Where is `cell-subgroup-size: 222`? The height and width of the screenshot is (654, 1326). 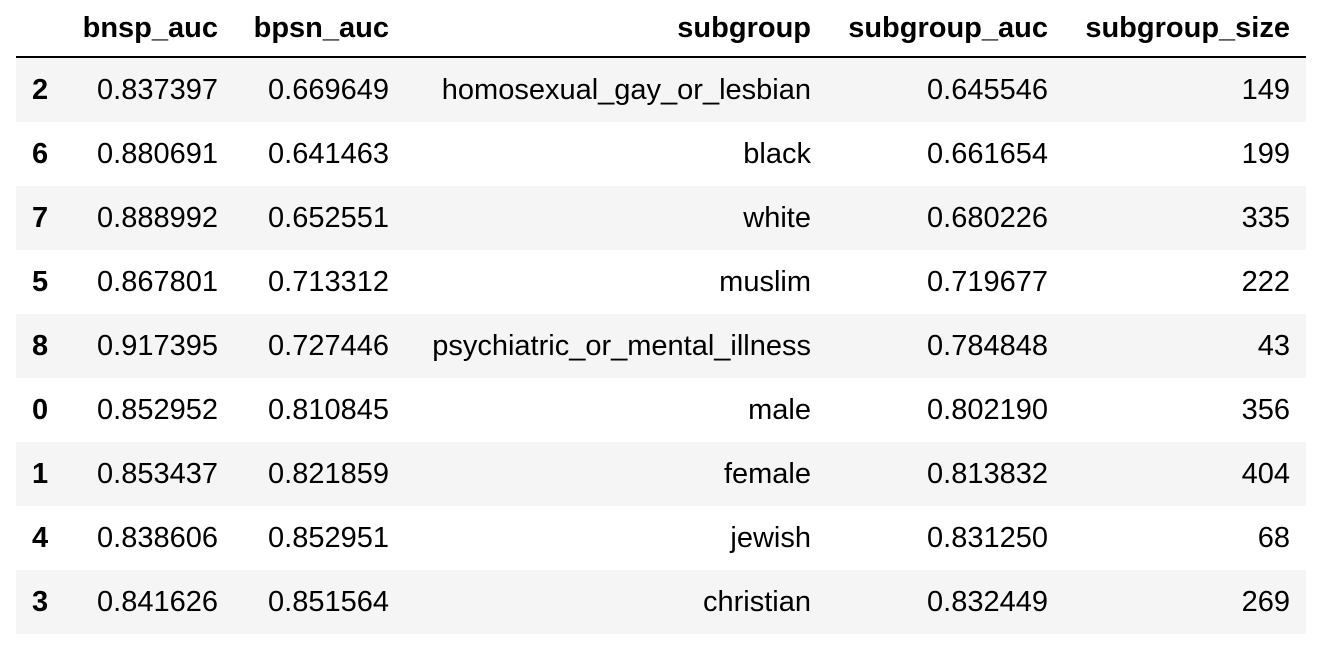 cell-subgroup-size: 222 is located at coordinates (1265, 281).